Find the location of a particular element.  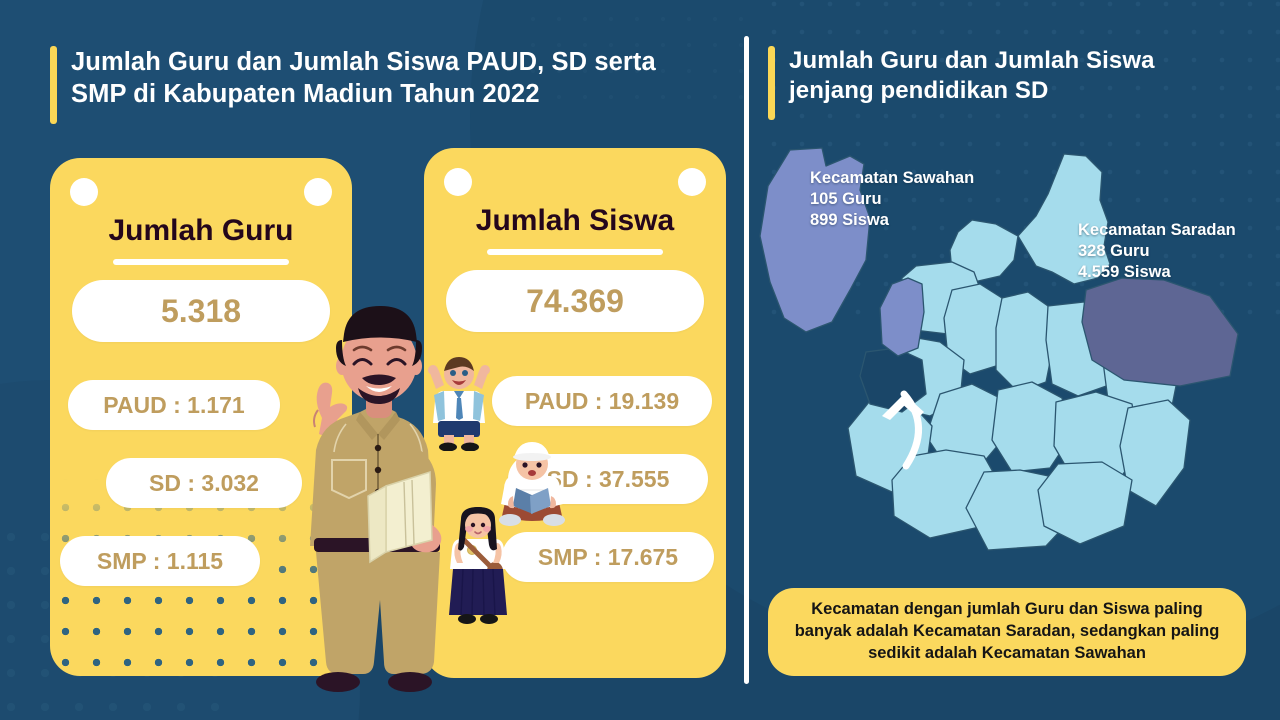

card-title-siswa: Jumlah Siswa is located at coordinates (575, 220).